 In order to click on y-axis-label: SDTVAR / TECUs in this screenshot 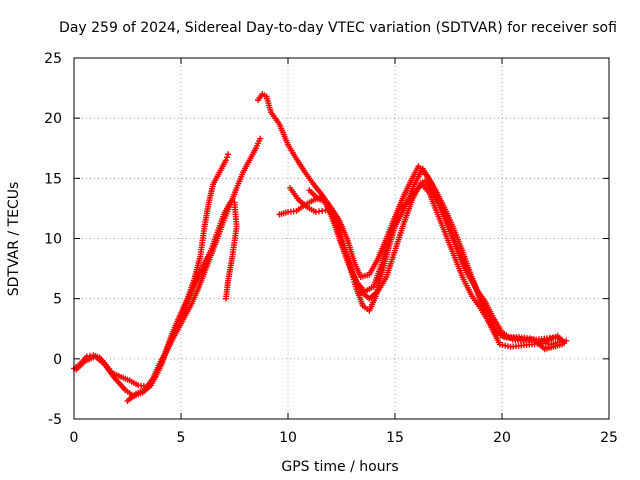, I will do `click(14, 239)`.